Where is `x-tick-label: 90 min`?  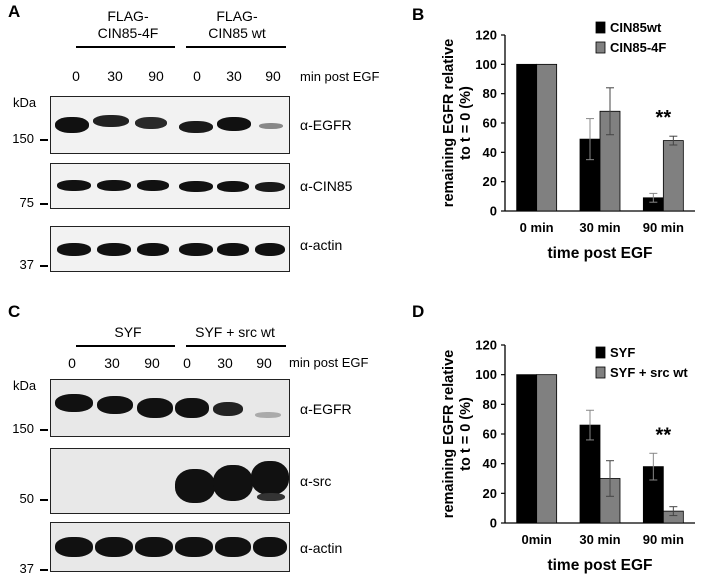 x-tick-label: 90 min is located at coordinates (663, 539).